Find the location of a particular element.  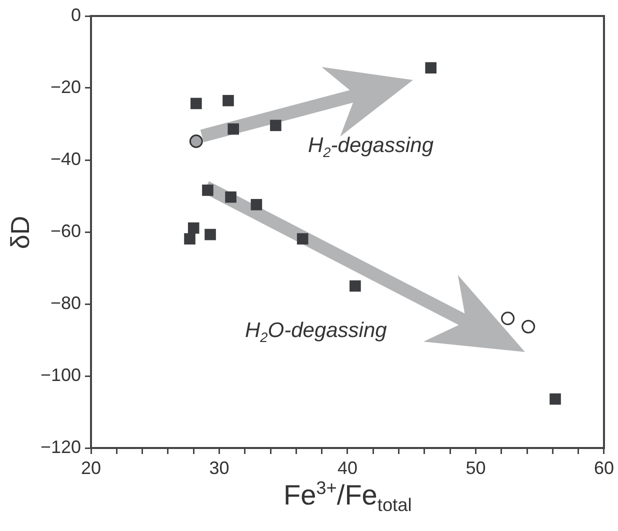

y-tick-label: −40 is located at coordinates (65, 158).